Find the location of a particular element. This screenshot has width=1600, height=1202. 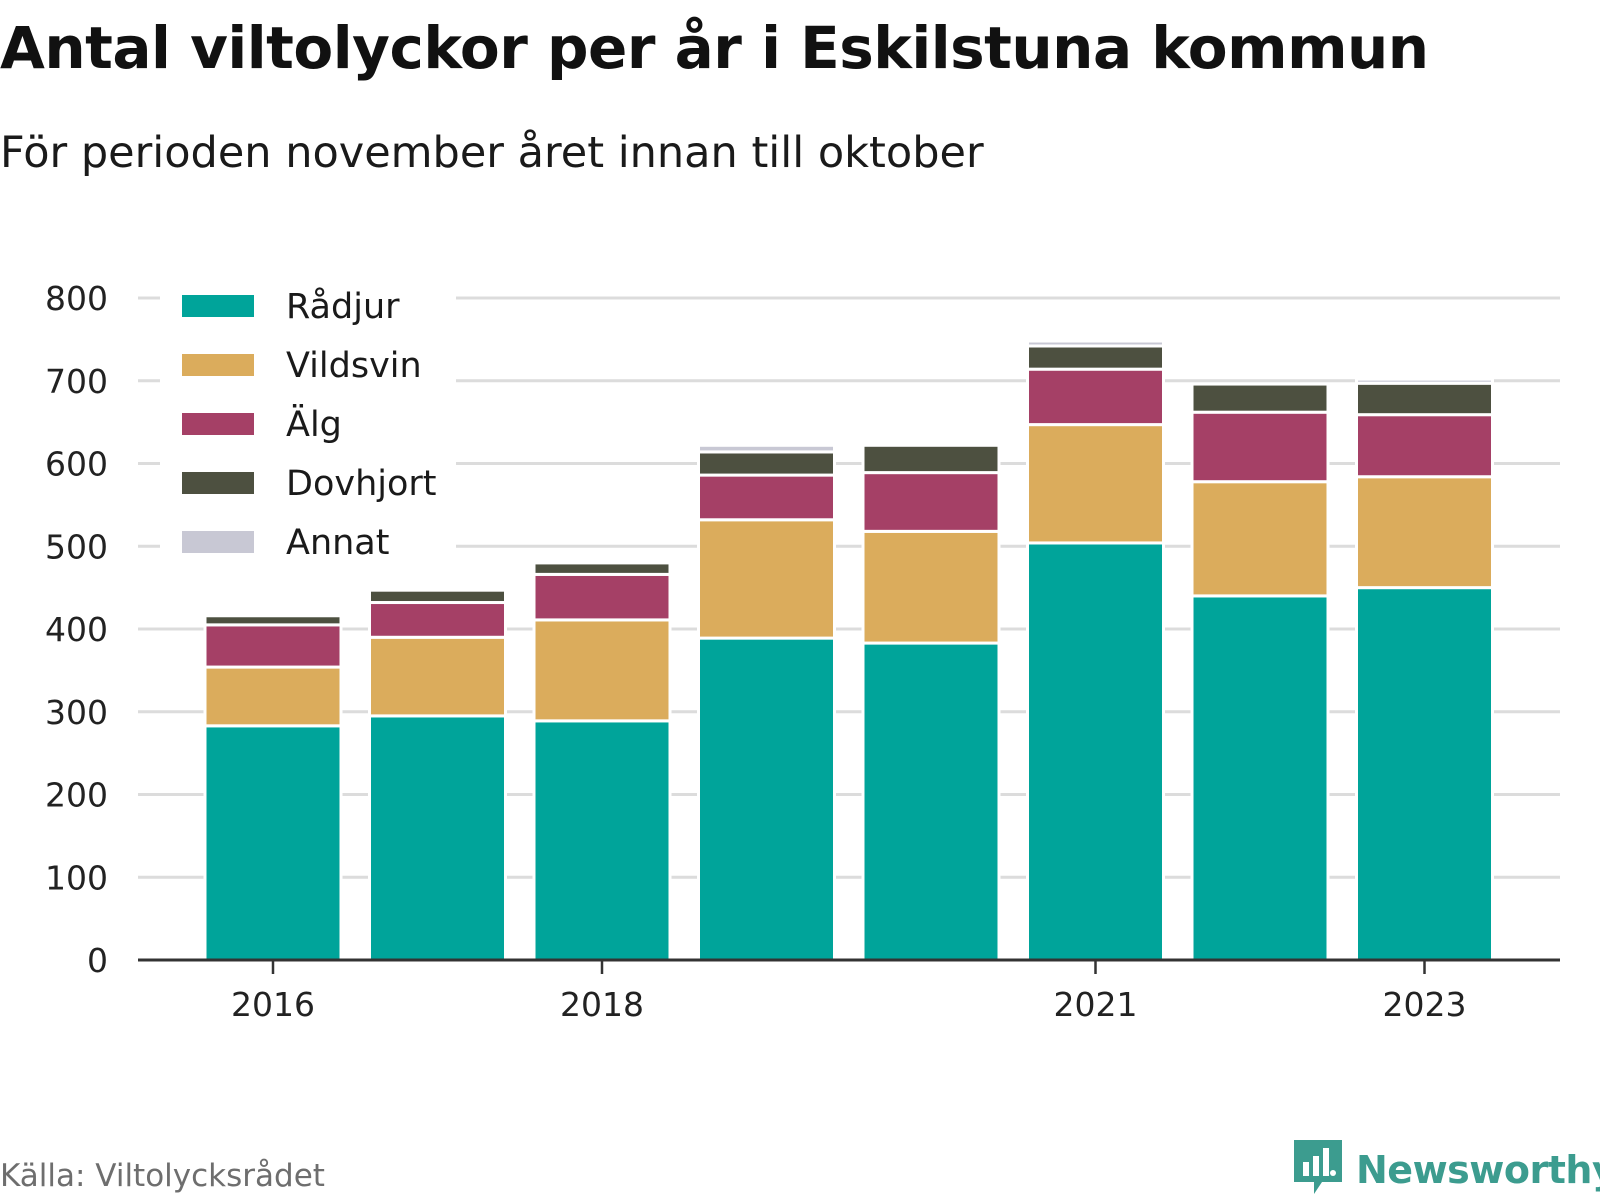

legend: Rådjur Vildsvin Älg Dovhjort Annat is located at coordinates (308, 415).